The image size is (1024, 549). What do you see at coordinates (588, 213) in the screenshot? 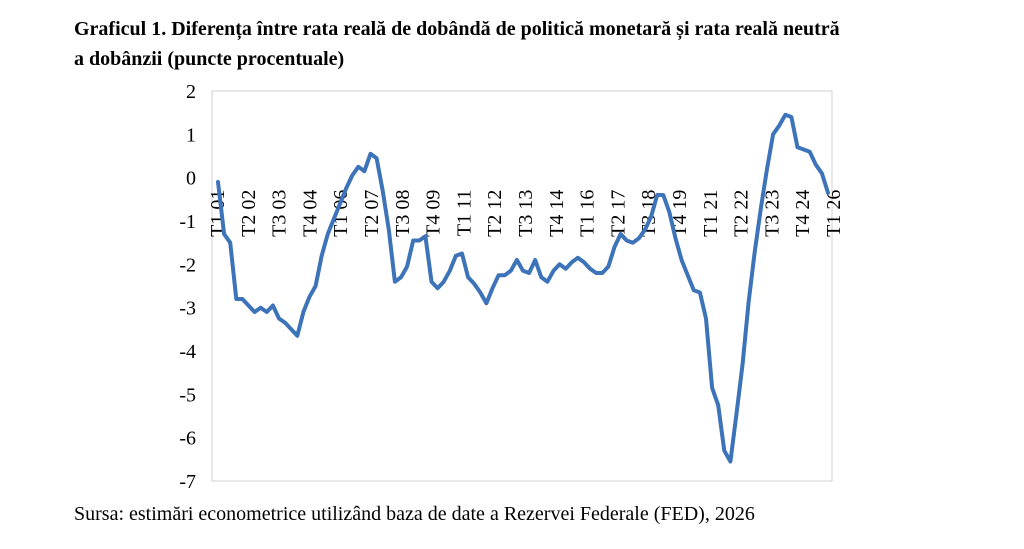
I see `x-tick-label: T1 16` at bounding box center [588, 213].